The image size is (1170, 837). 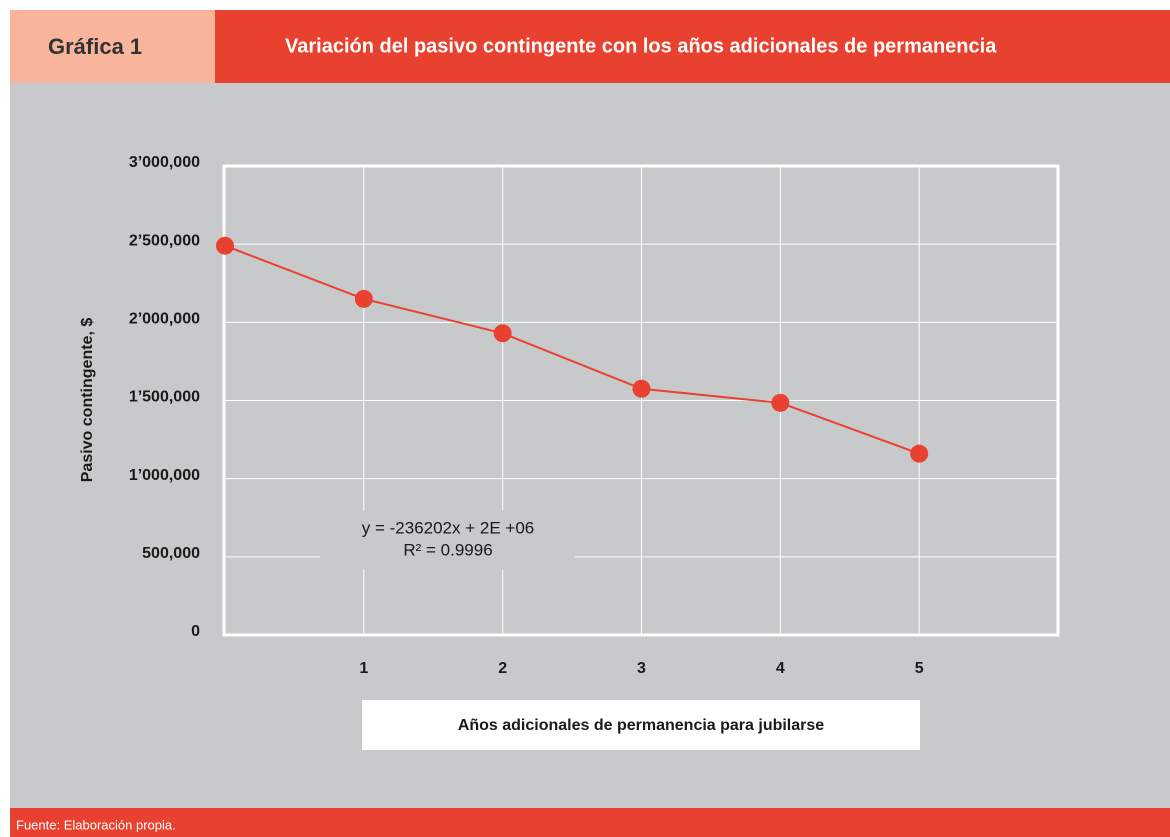 What do you see at coordinates (164, 240) in the screenshot?
I see `y-tick-label: 2’500,000` at bounding box center [164, 240].